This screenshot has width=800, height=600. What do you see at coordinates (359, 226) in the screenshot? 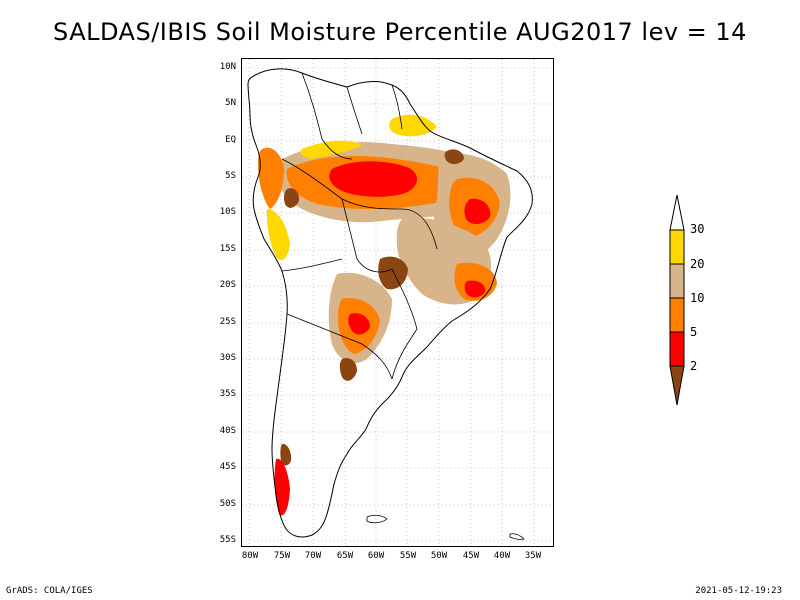
I see `country-borders` at bounding box center [359, 226].